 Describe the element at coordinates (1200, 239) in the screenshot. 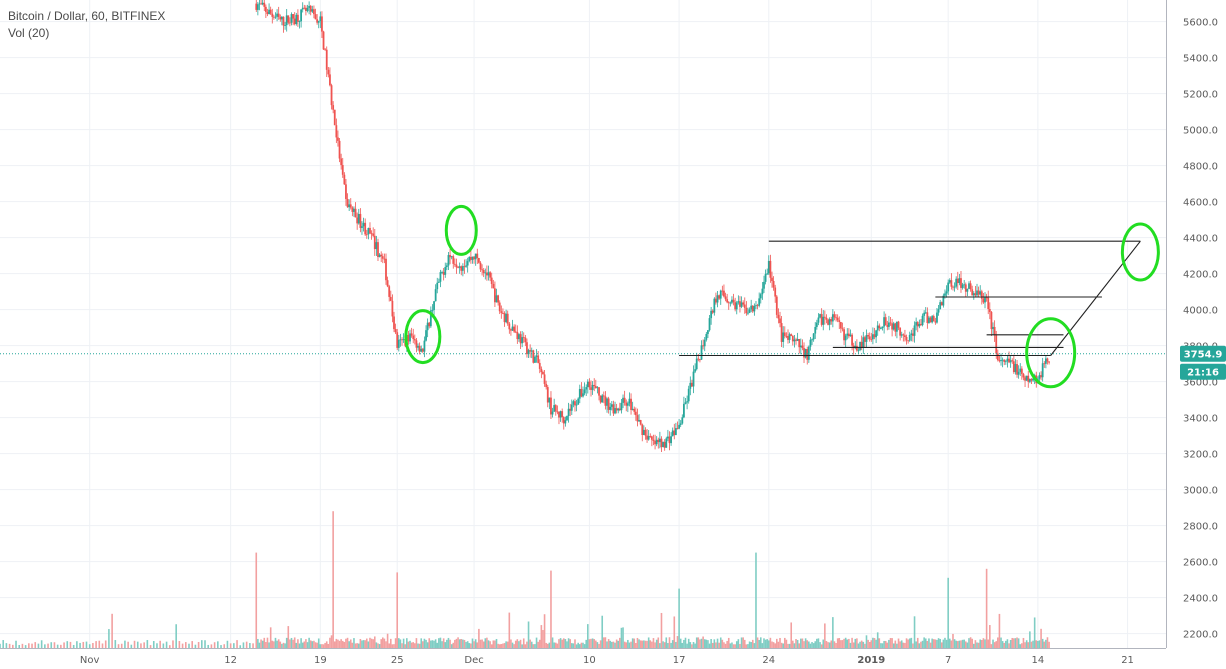

I see `y-tick-label: 4400.0` at that location.